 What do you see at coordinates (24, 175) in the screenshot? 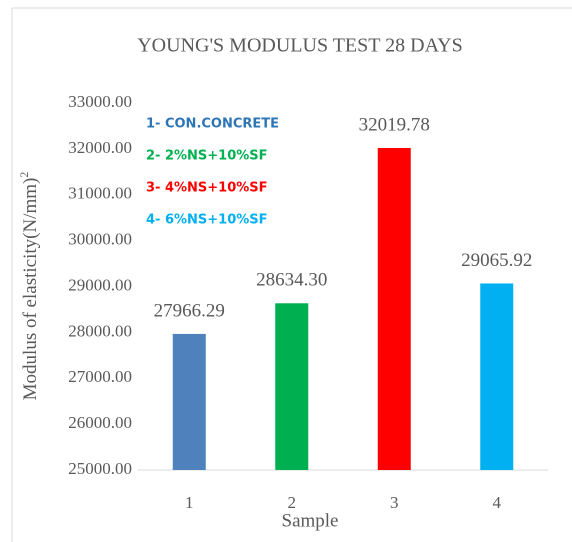
I see `y-axis-label-sup: 2` at bounding box center [24, 175].